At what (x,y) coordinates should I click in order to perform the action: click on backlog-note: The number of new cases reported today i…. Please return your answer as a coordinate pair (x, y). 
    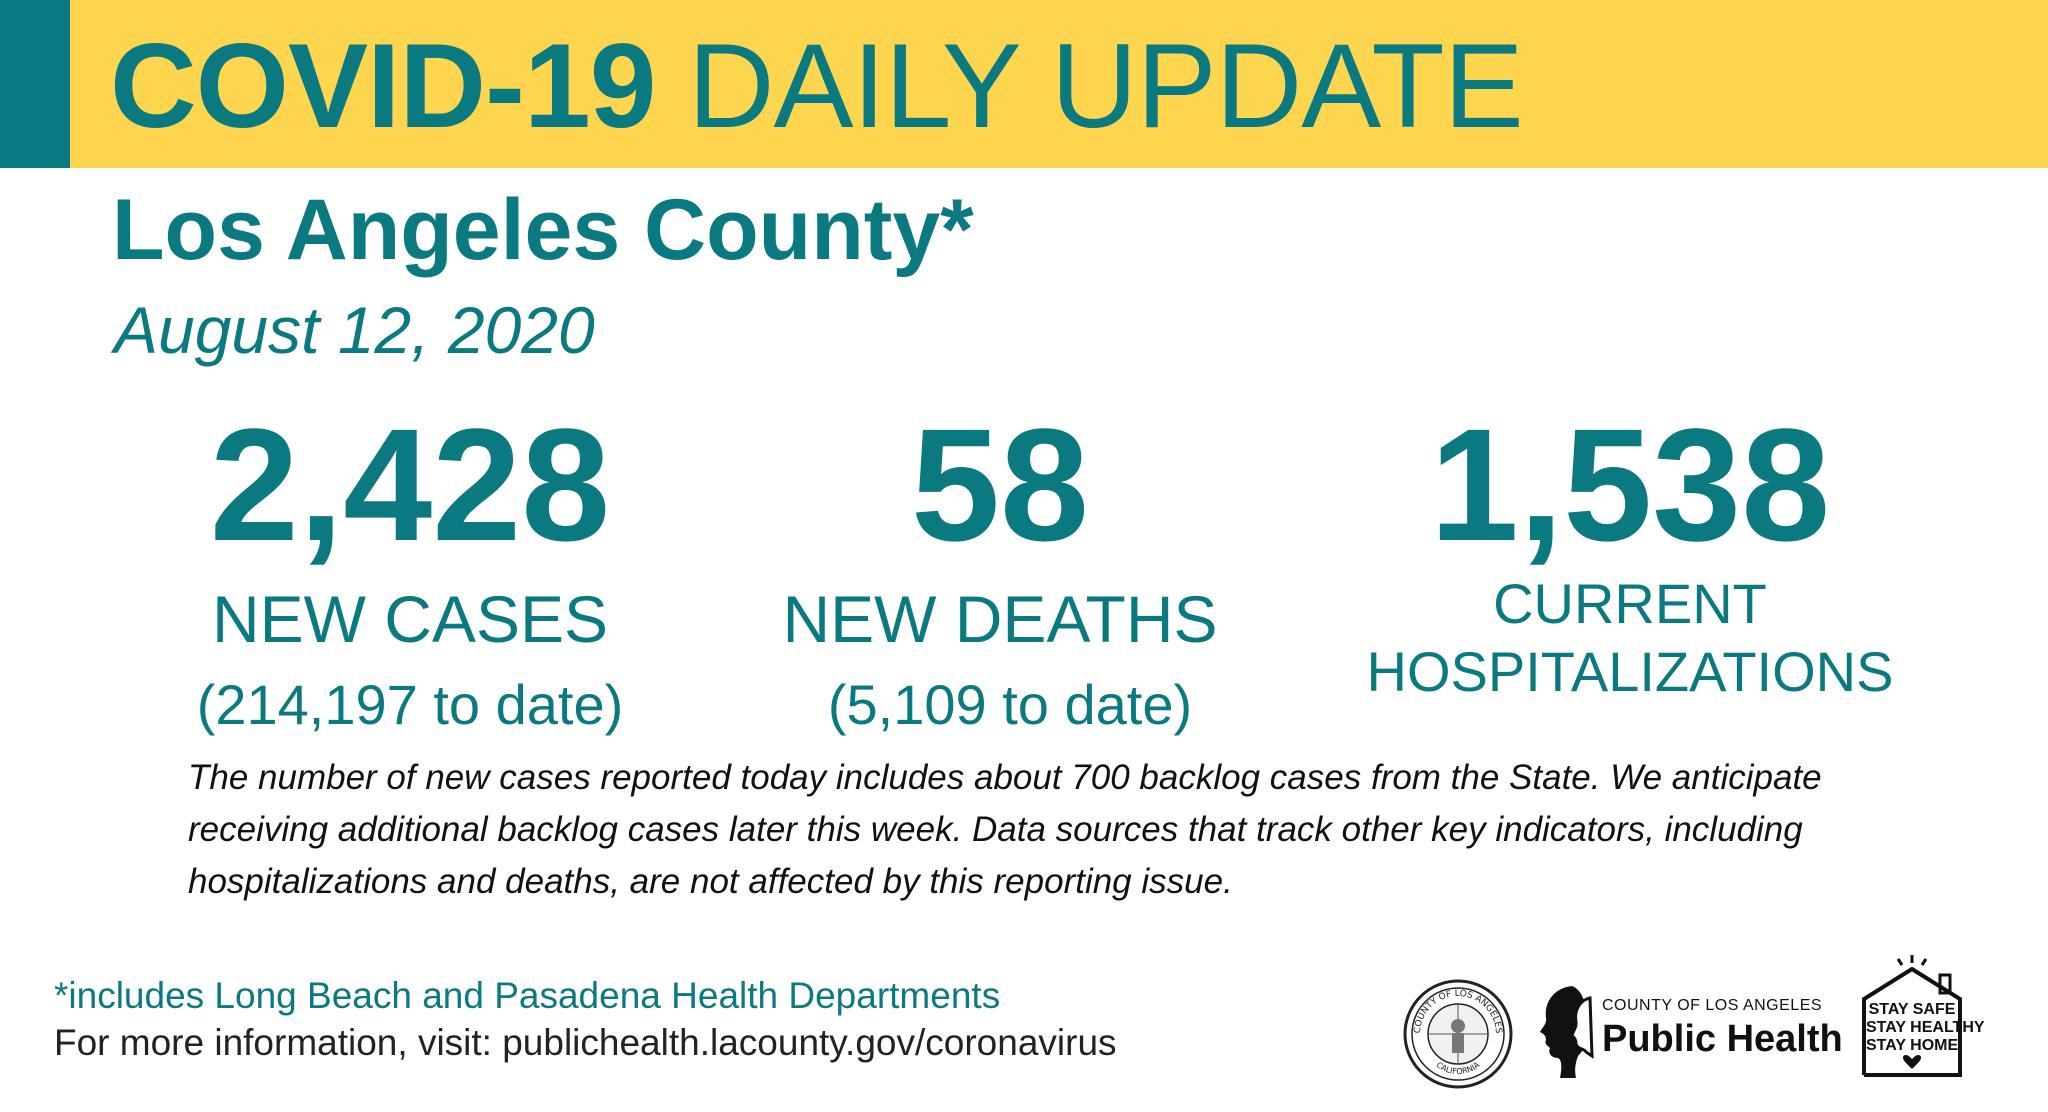
    Looking at the image, I should click on (1005, 829).